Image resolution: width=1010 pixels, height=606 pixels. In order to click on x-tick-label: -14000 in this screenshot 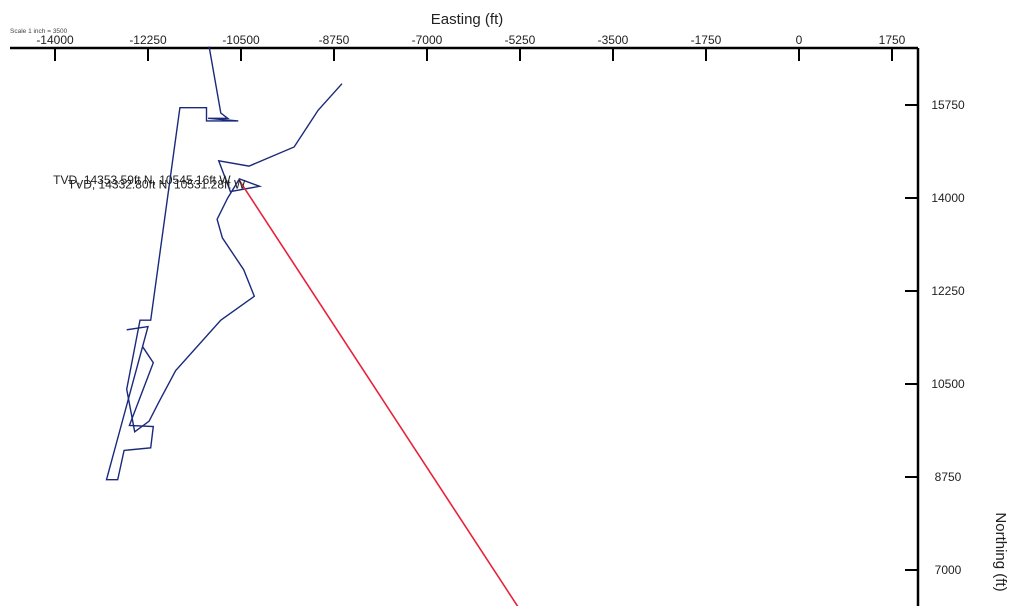, I will do `click(55, 40)`.